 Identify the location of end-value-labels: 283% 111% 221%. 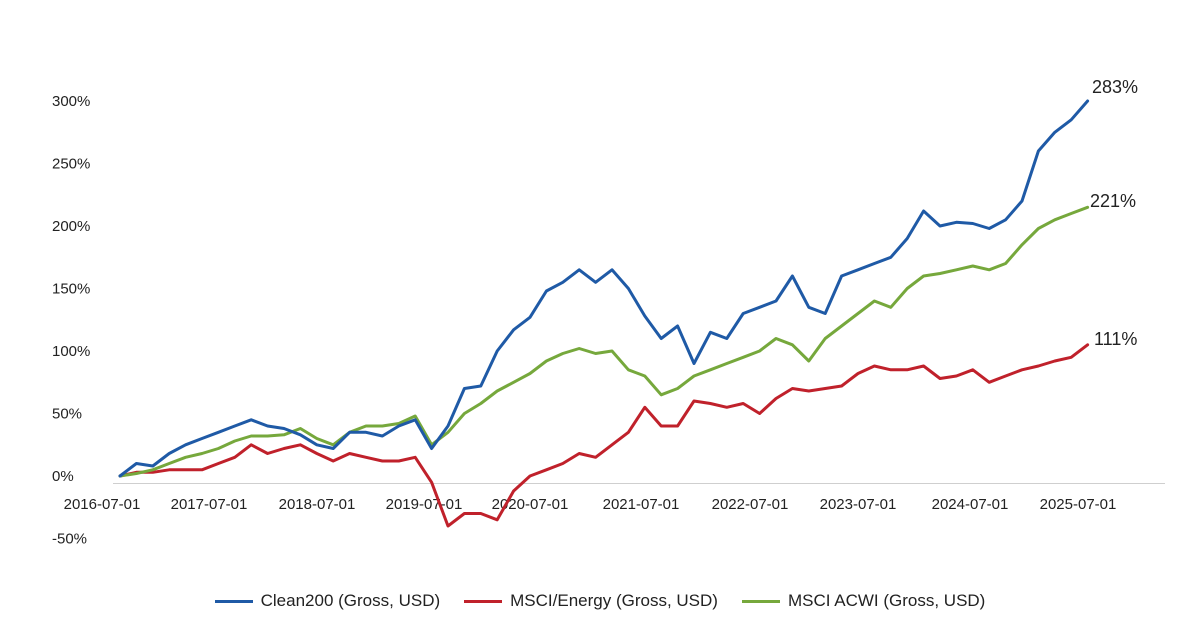
(1114, 213).